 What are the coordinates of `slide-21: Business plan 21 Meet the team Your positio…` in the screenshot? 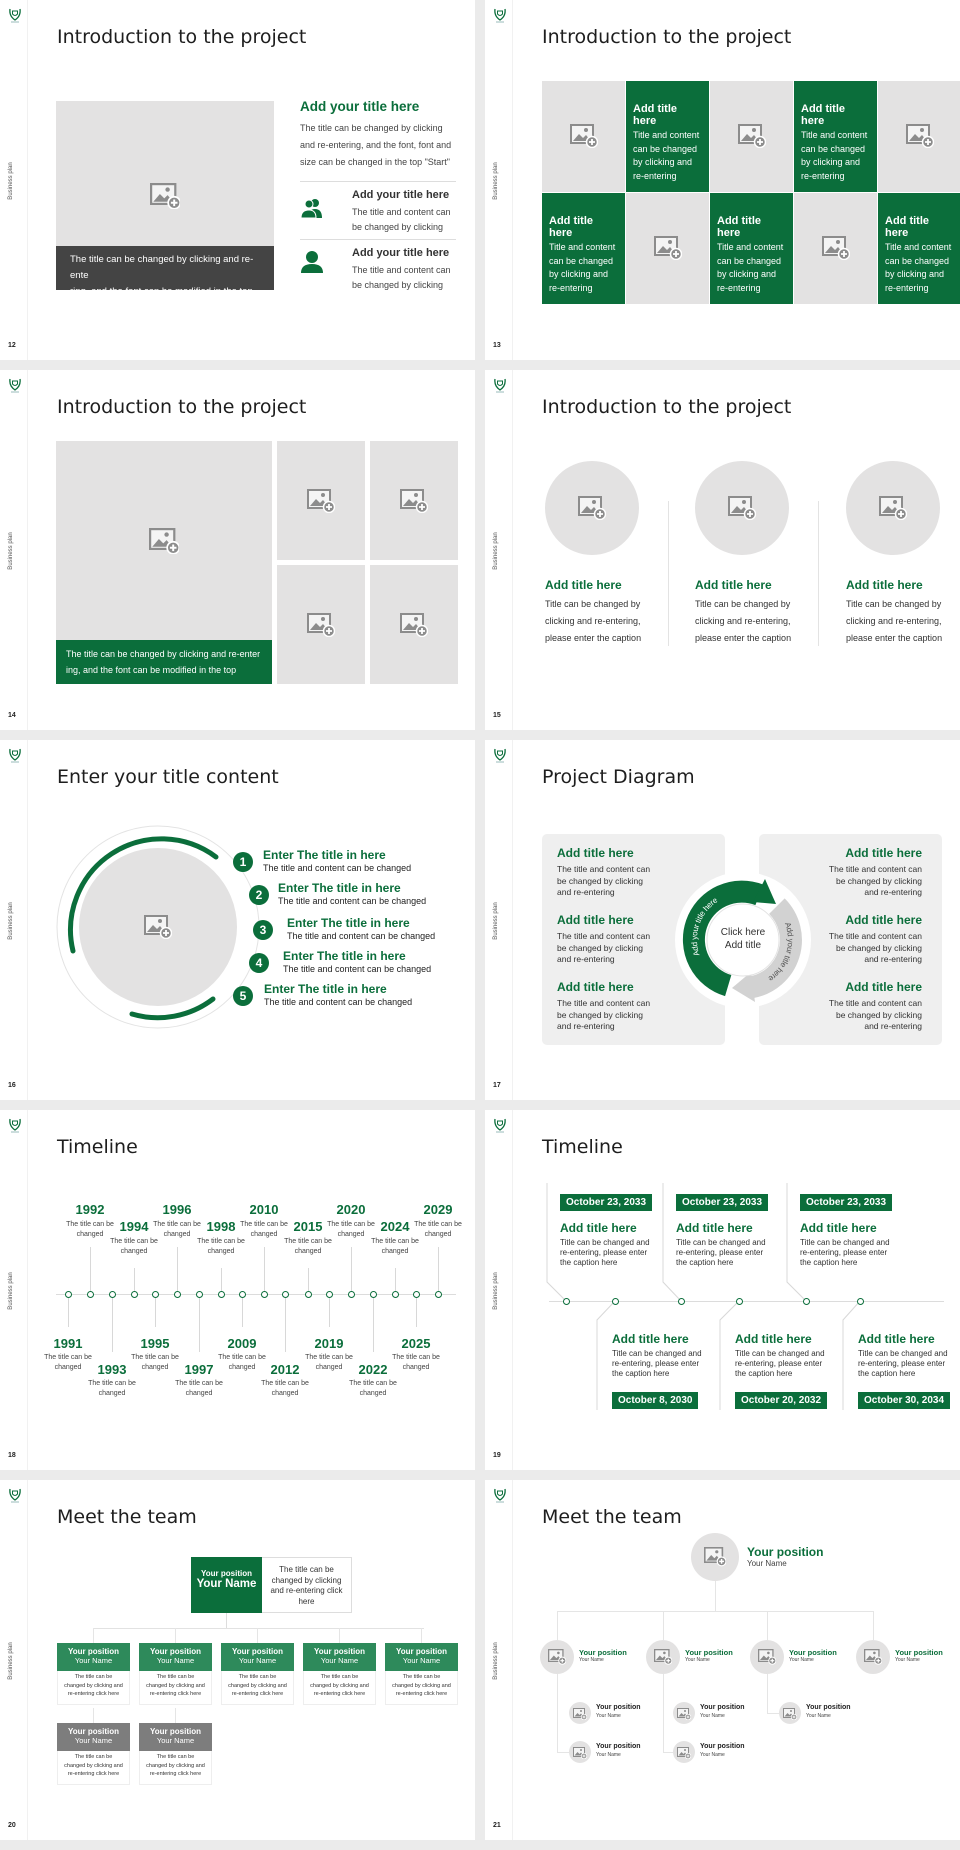 It's located at (722, 1660).